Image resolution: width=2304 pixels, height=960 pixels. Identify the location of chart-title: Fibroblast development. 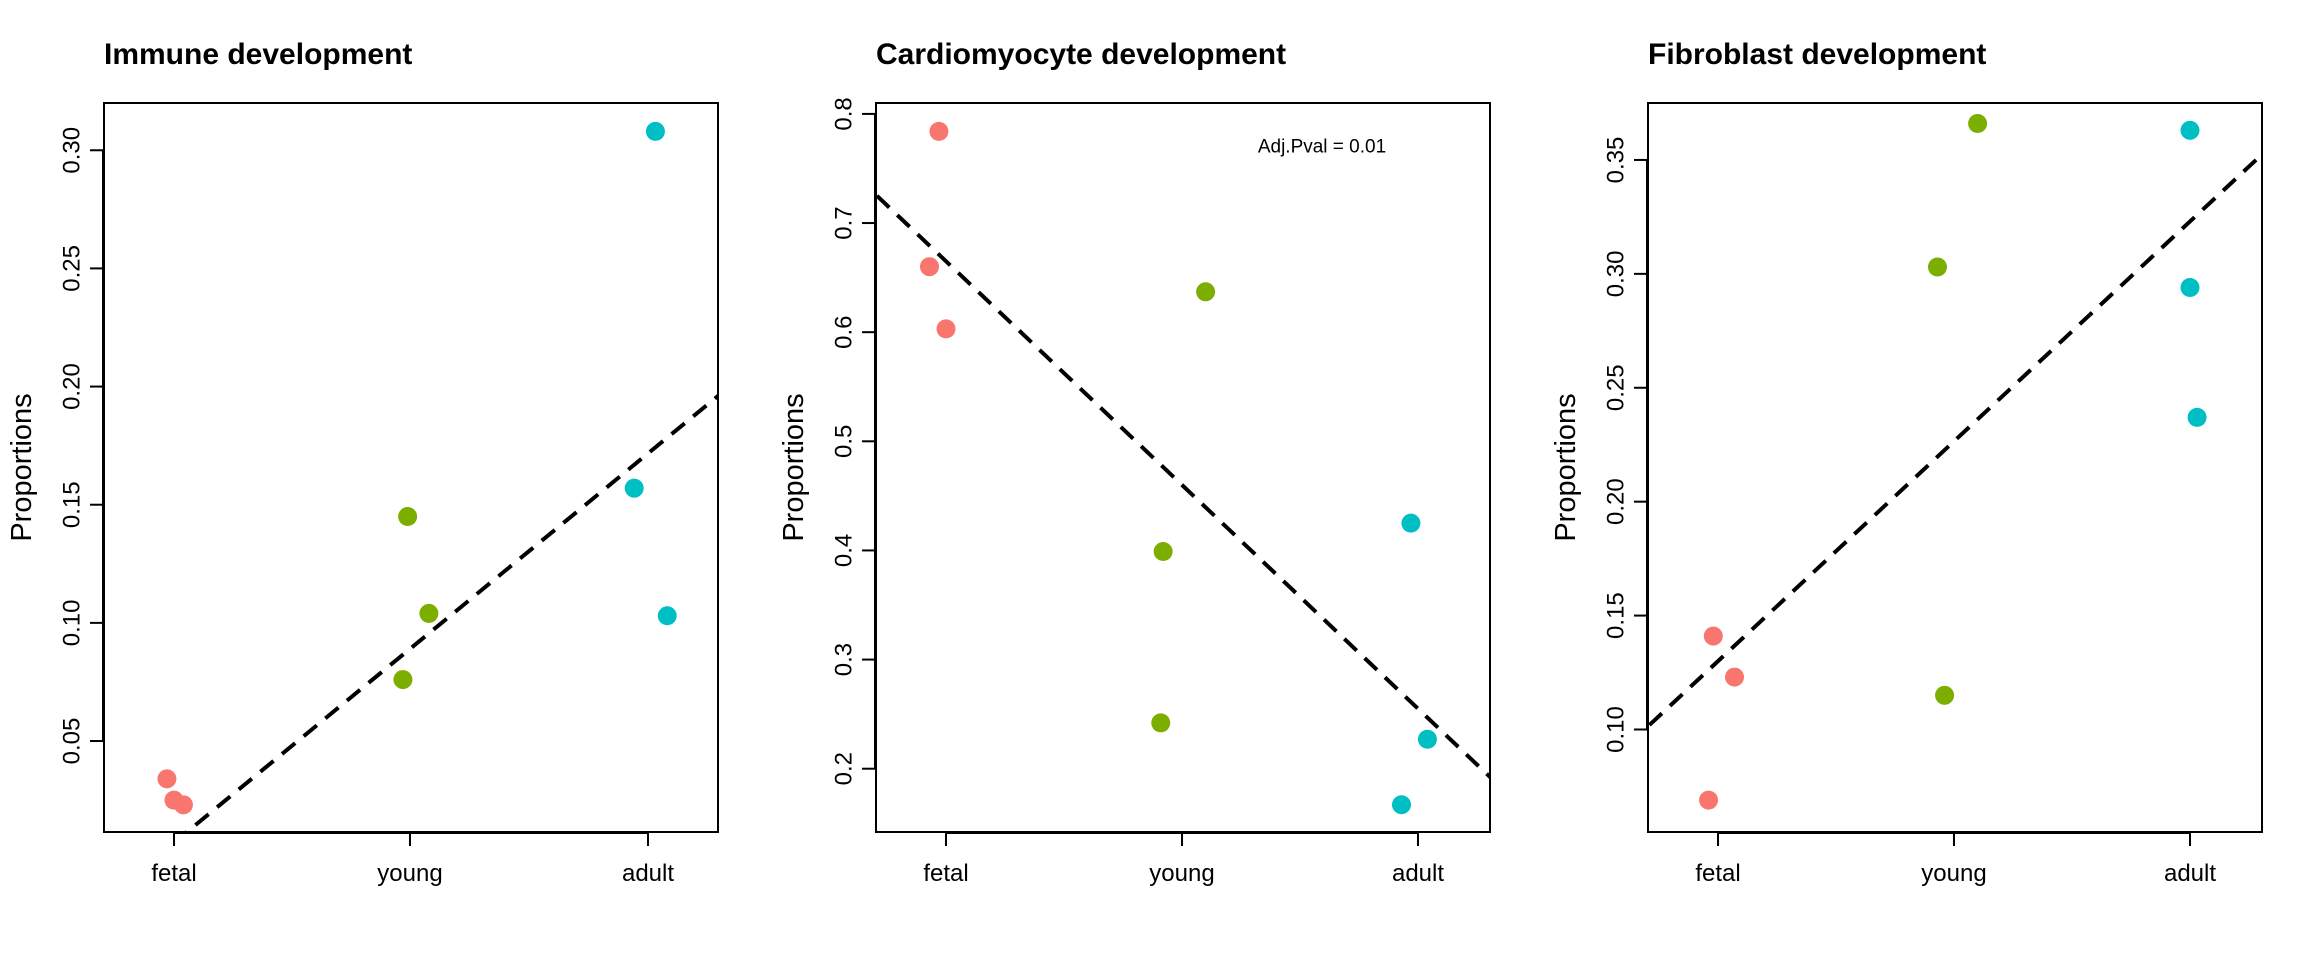
(1817, 54).